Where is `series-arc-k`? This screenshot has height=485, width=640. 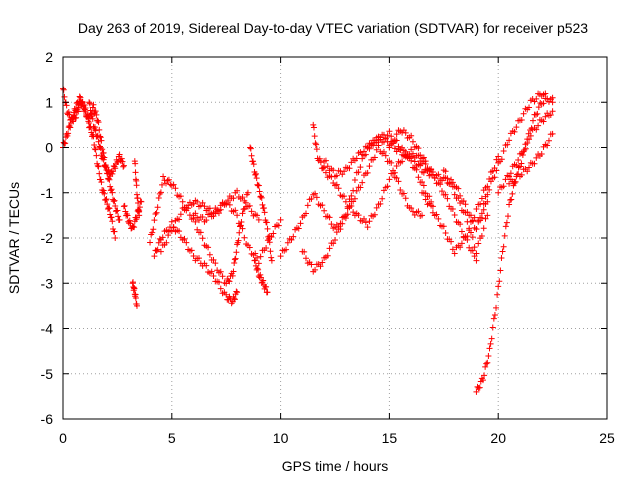
series-arc-k is located at coordinates (261, 204).